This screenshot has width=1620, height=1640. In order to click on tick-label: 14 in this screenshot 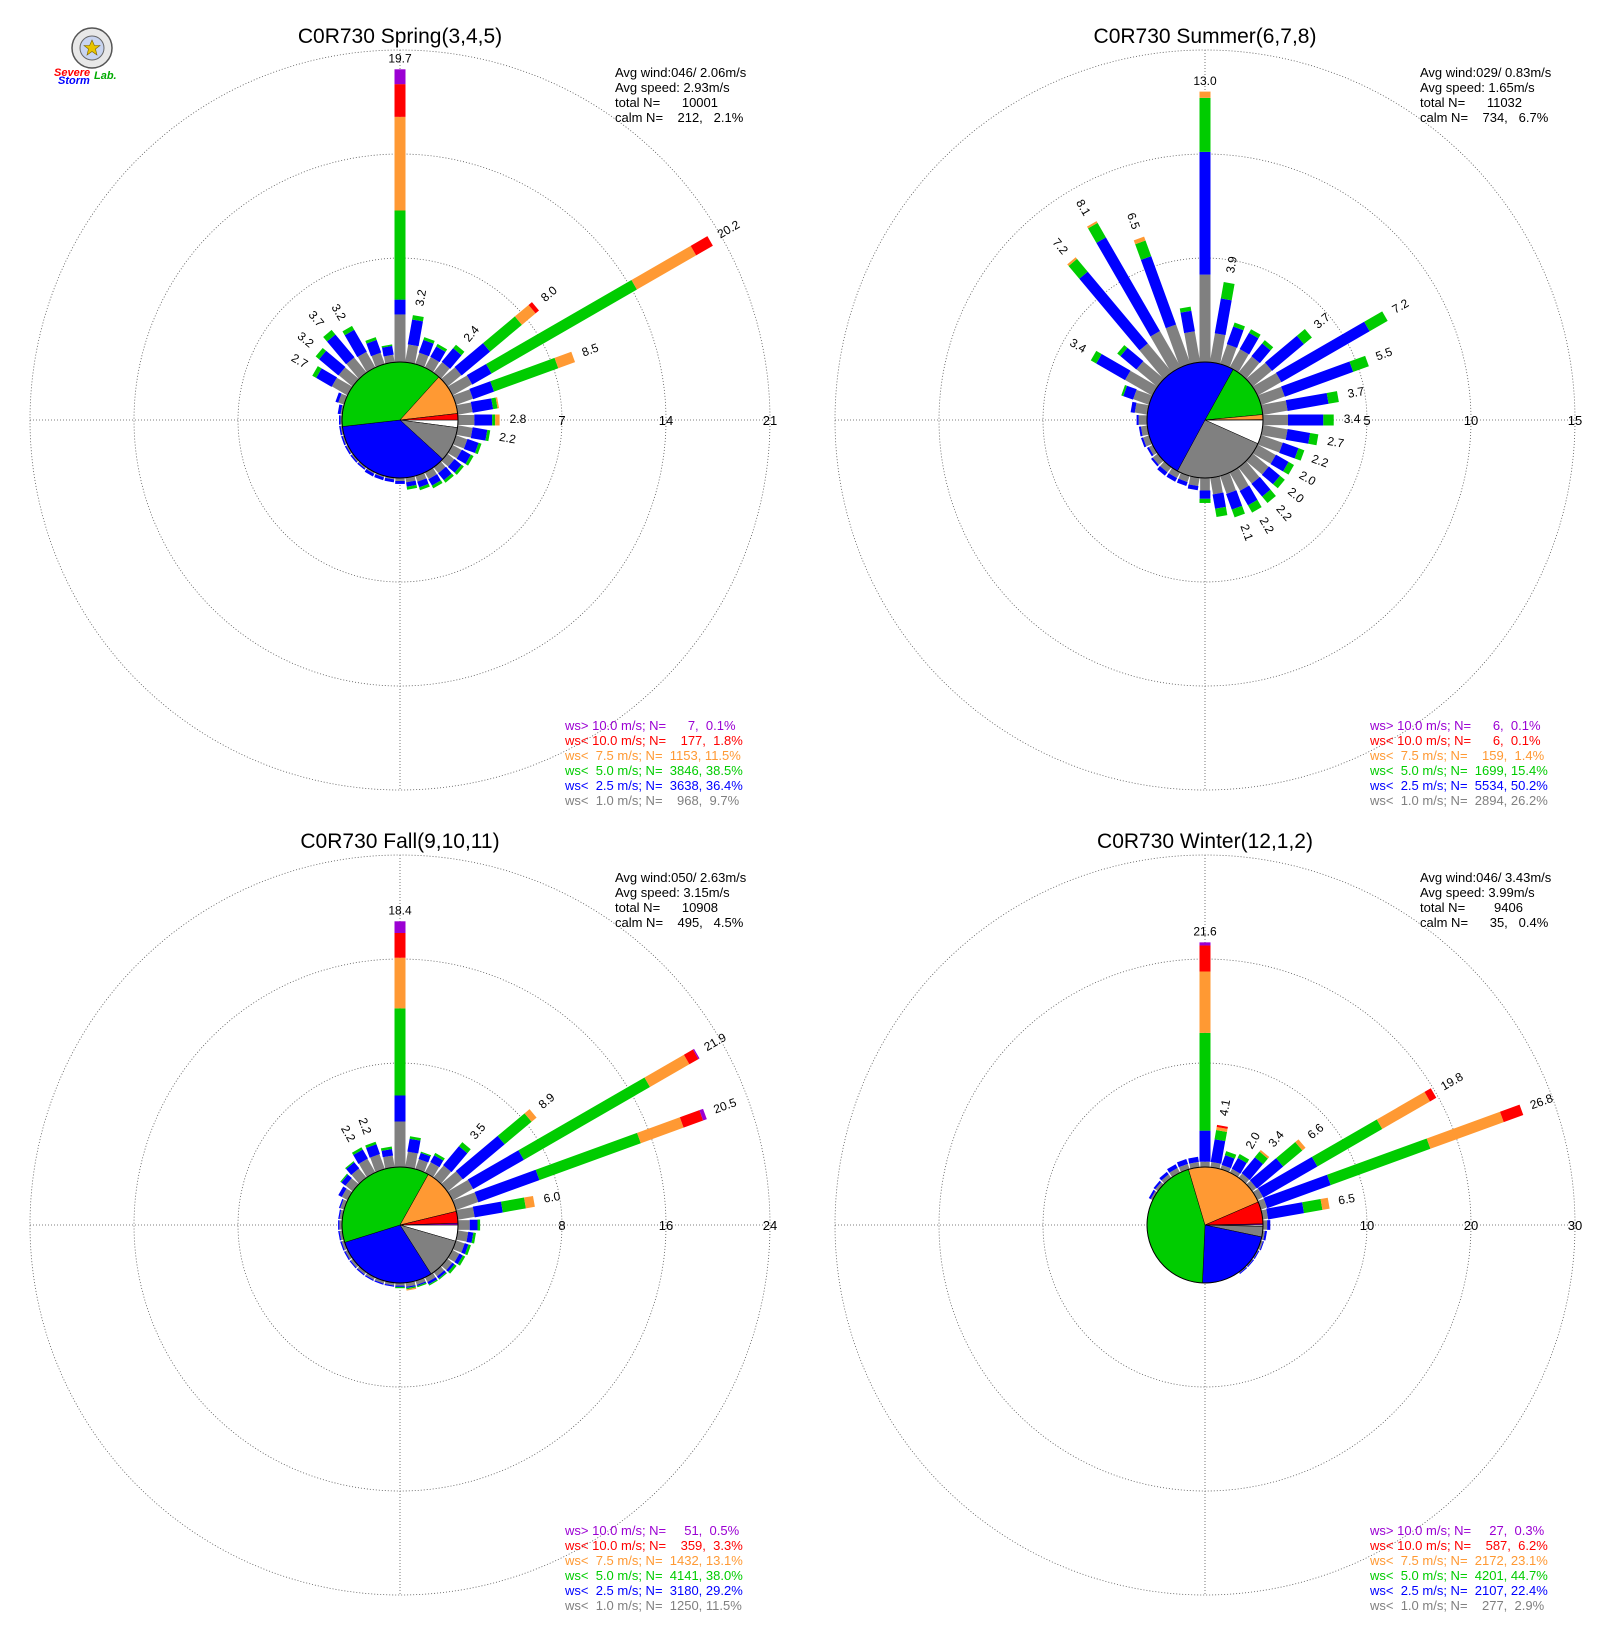, I will do `click(666, 420)`.